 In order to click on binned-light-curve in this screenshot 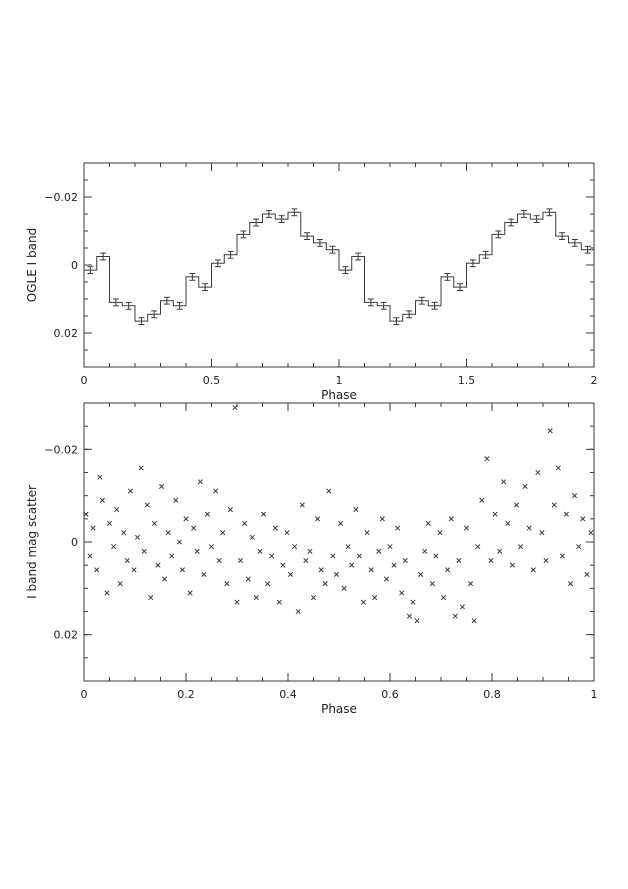, I will do `click(339, 266)`.